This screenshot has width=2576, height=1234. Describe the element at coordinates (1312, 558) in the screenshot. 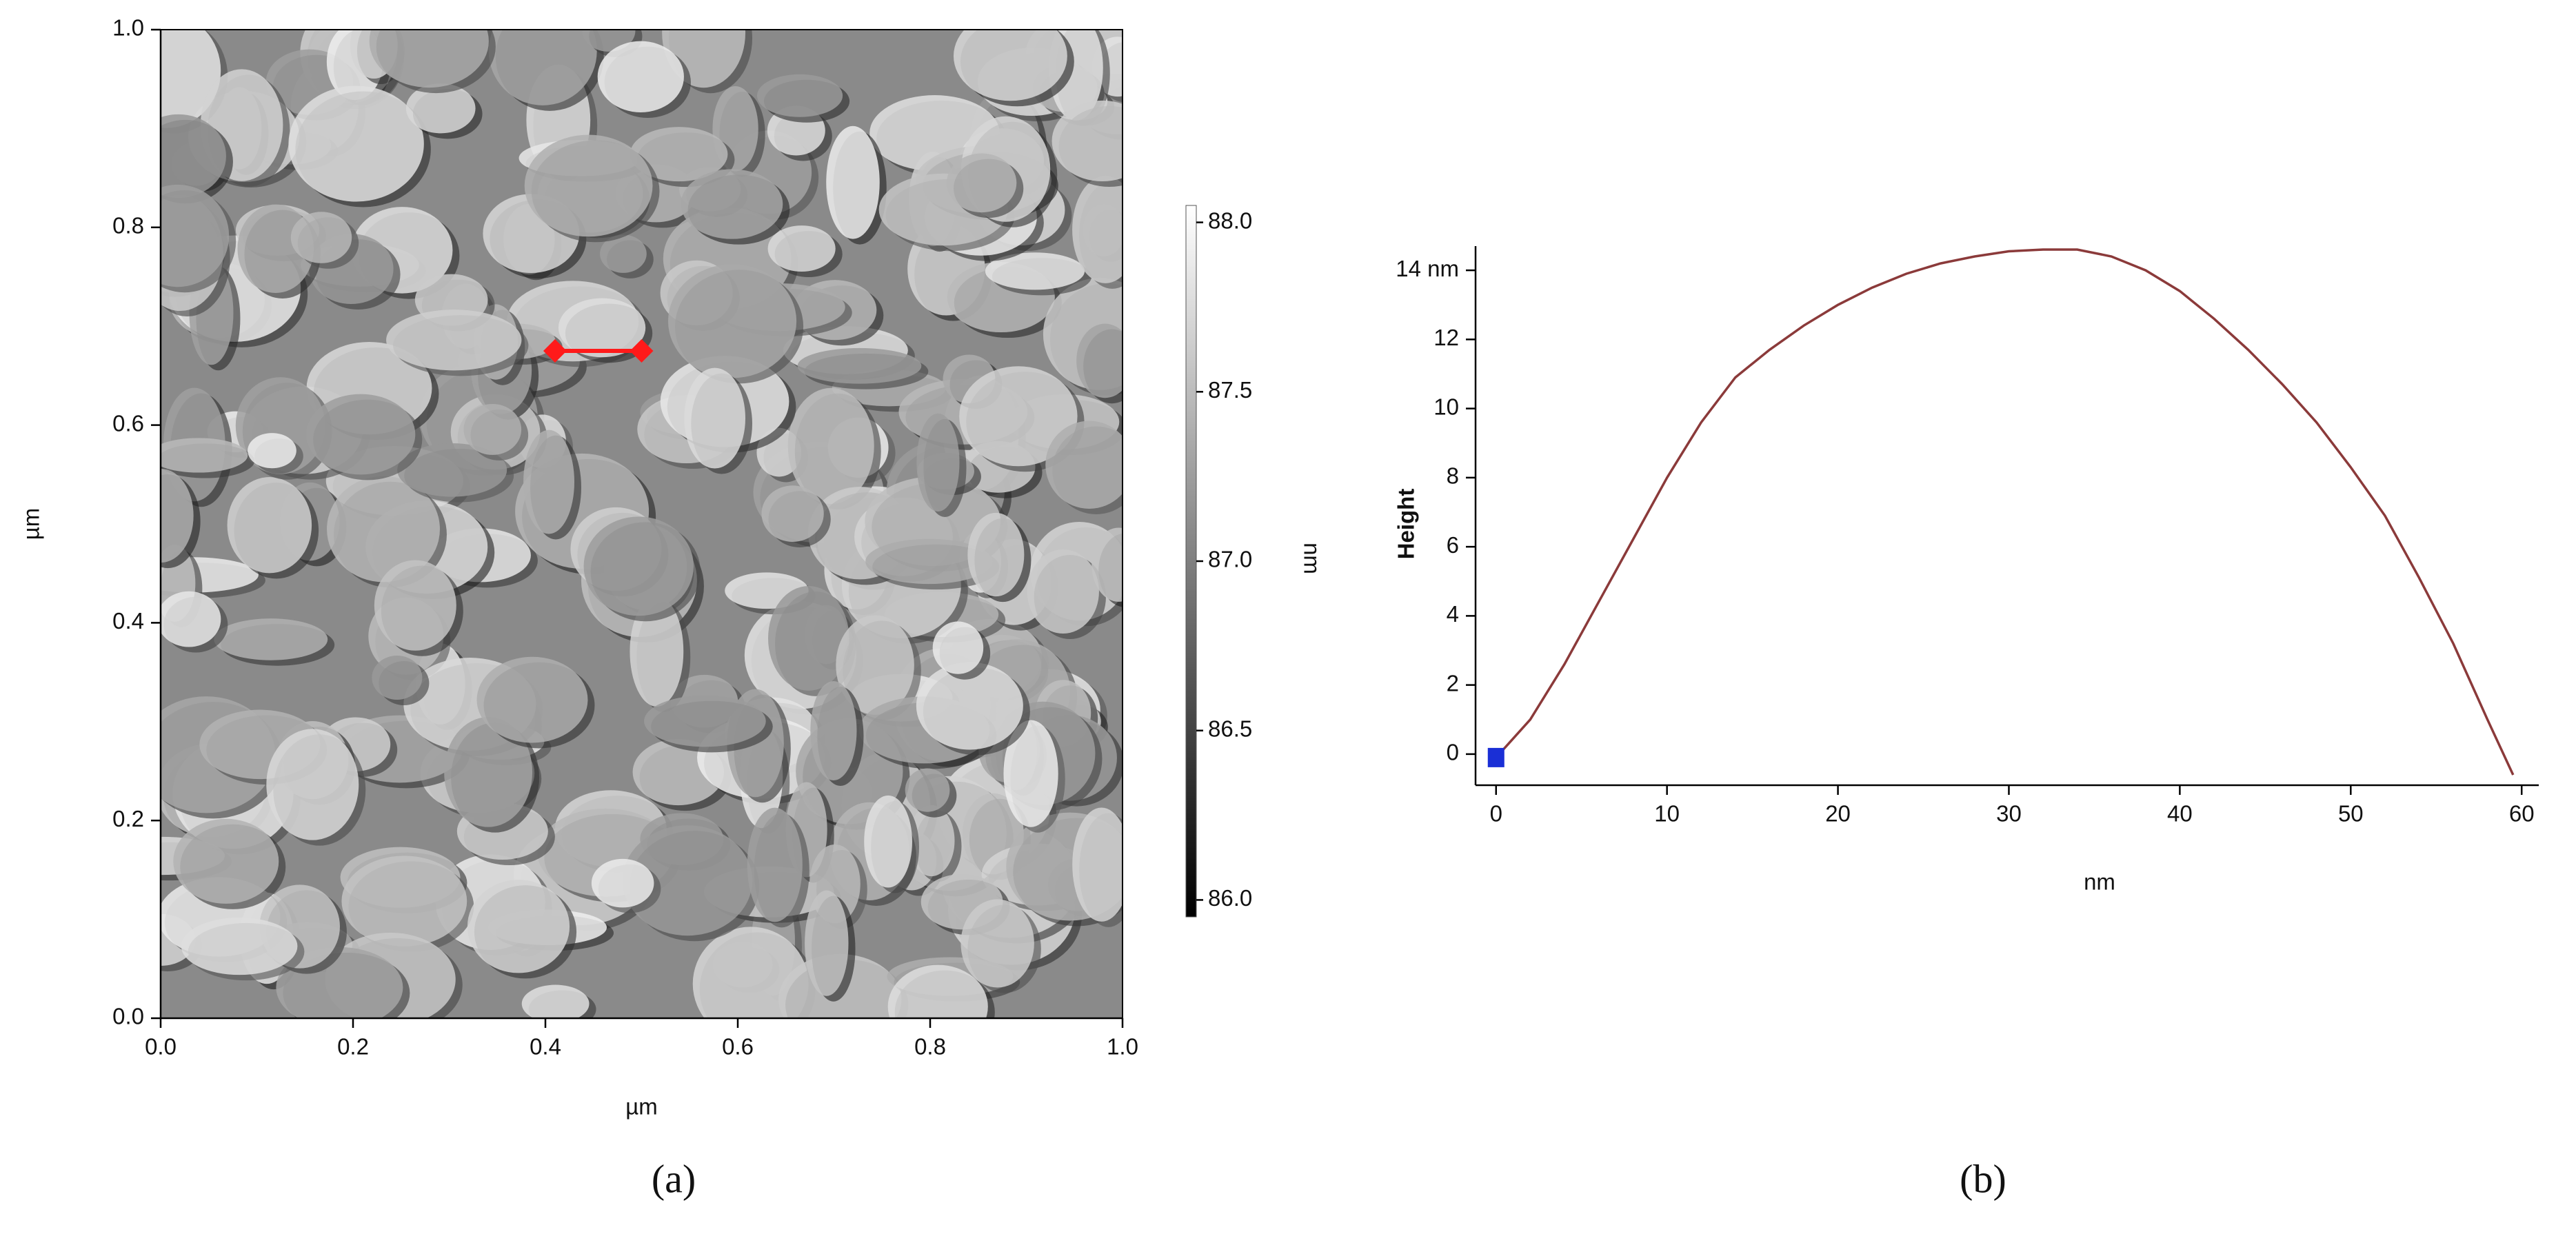

I see `colorbar-label: nm` at that location.